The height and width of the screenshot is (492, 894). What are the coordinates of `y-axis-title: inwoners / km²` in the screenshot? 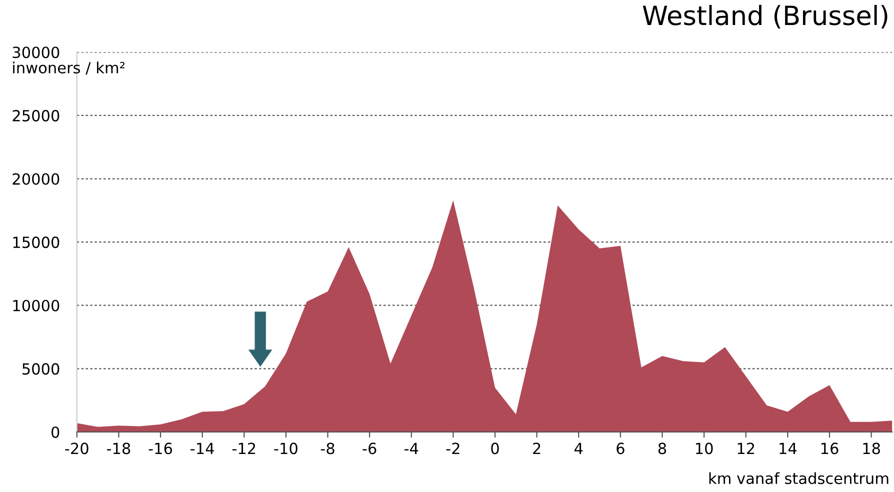 It's located at (69, 68).